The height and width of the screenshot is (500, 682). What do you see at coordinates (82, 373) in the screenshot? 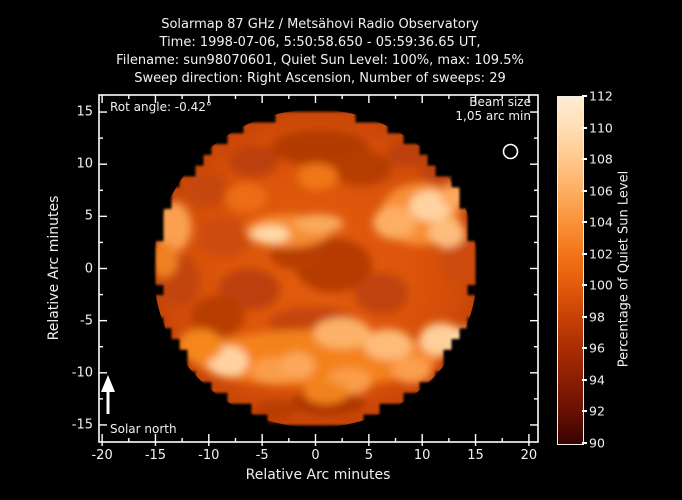
I see `y-tick-label: -10` at bounding box center [82, 373].